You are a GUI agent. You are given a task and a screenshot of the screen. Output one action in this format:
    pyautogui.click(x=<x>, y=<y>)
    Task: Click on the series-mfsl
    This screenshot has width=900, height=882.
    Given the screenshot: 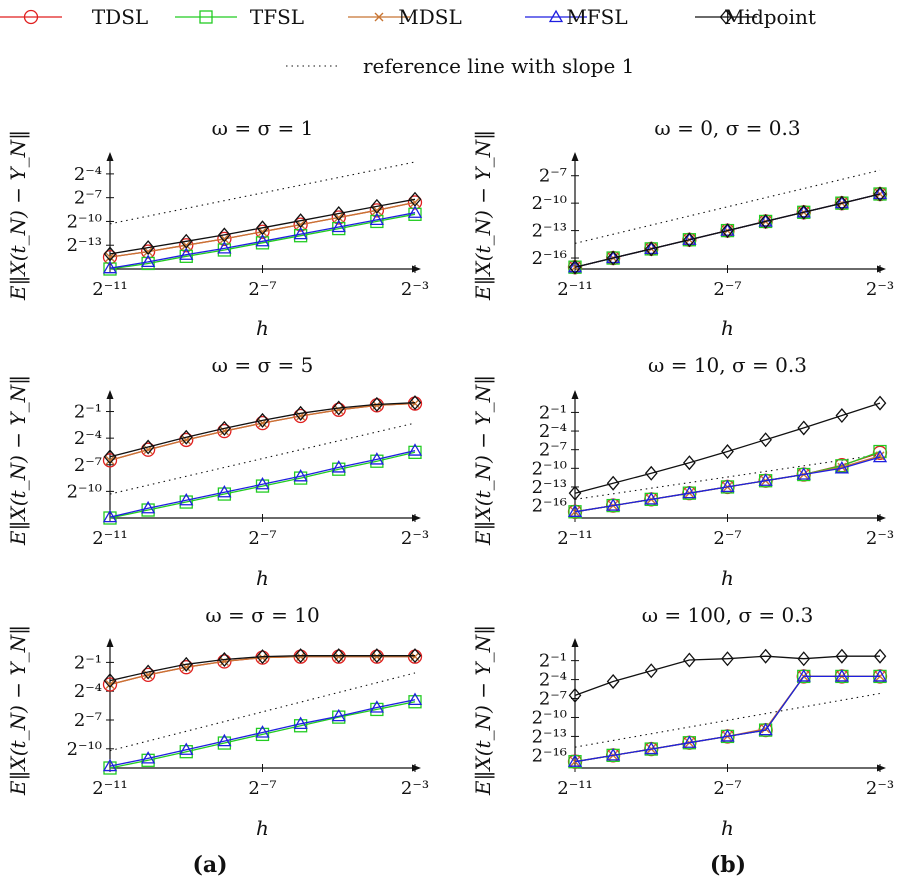 What is the action you would take?
    pyautogui.click(x=727, y=483)
    